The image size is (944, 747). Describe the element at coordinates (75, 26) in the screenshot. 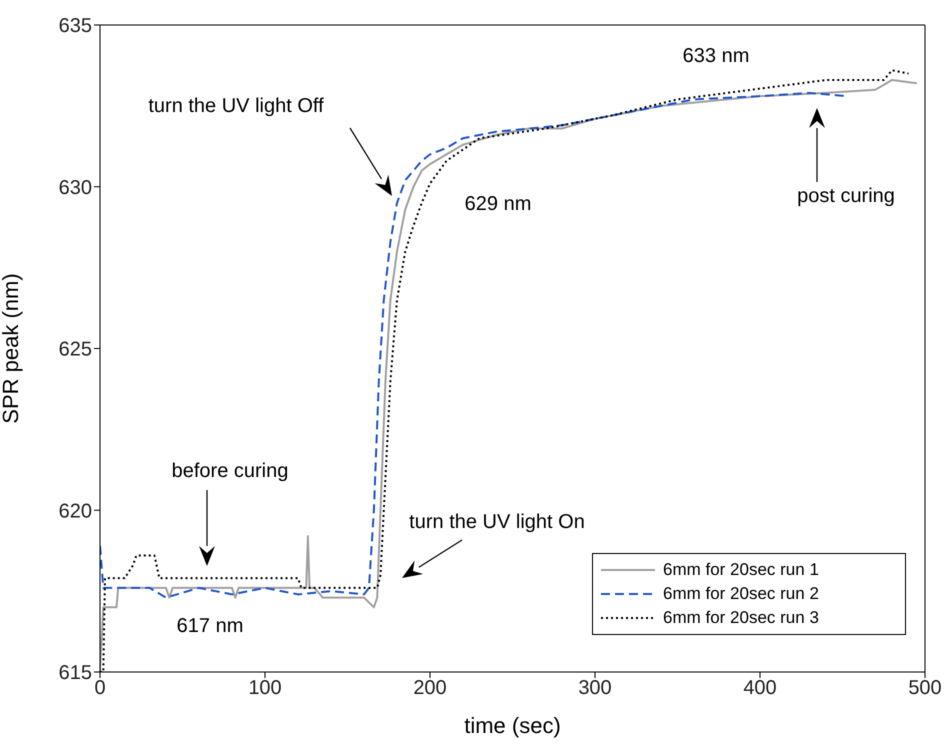

I see `y-tick-label: 635` at that location.